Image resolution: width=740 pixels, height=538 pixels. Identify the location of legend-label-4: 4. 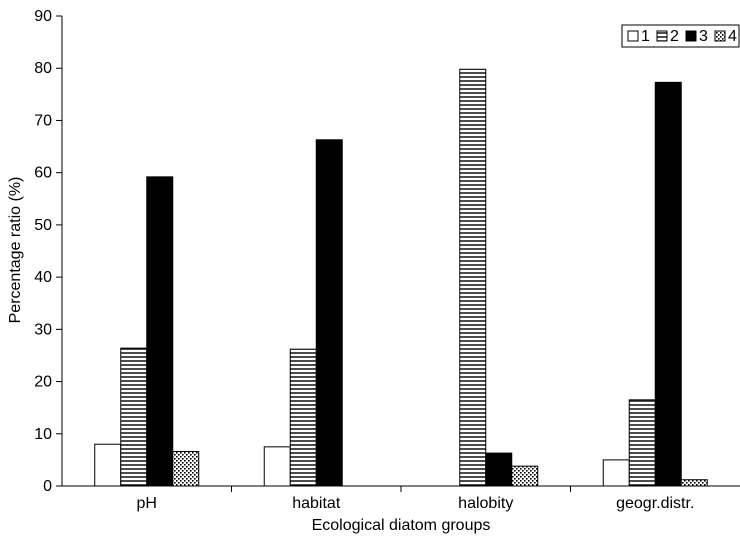
(732, 36).